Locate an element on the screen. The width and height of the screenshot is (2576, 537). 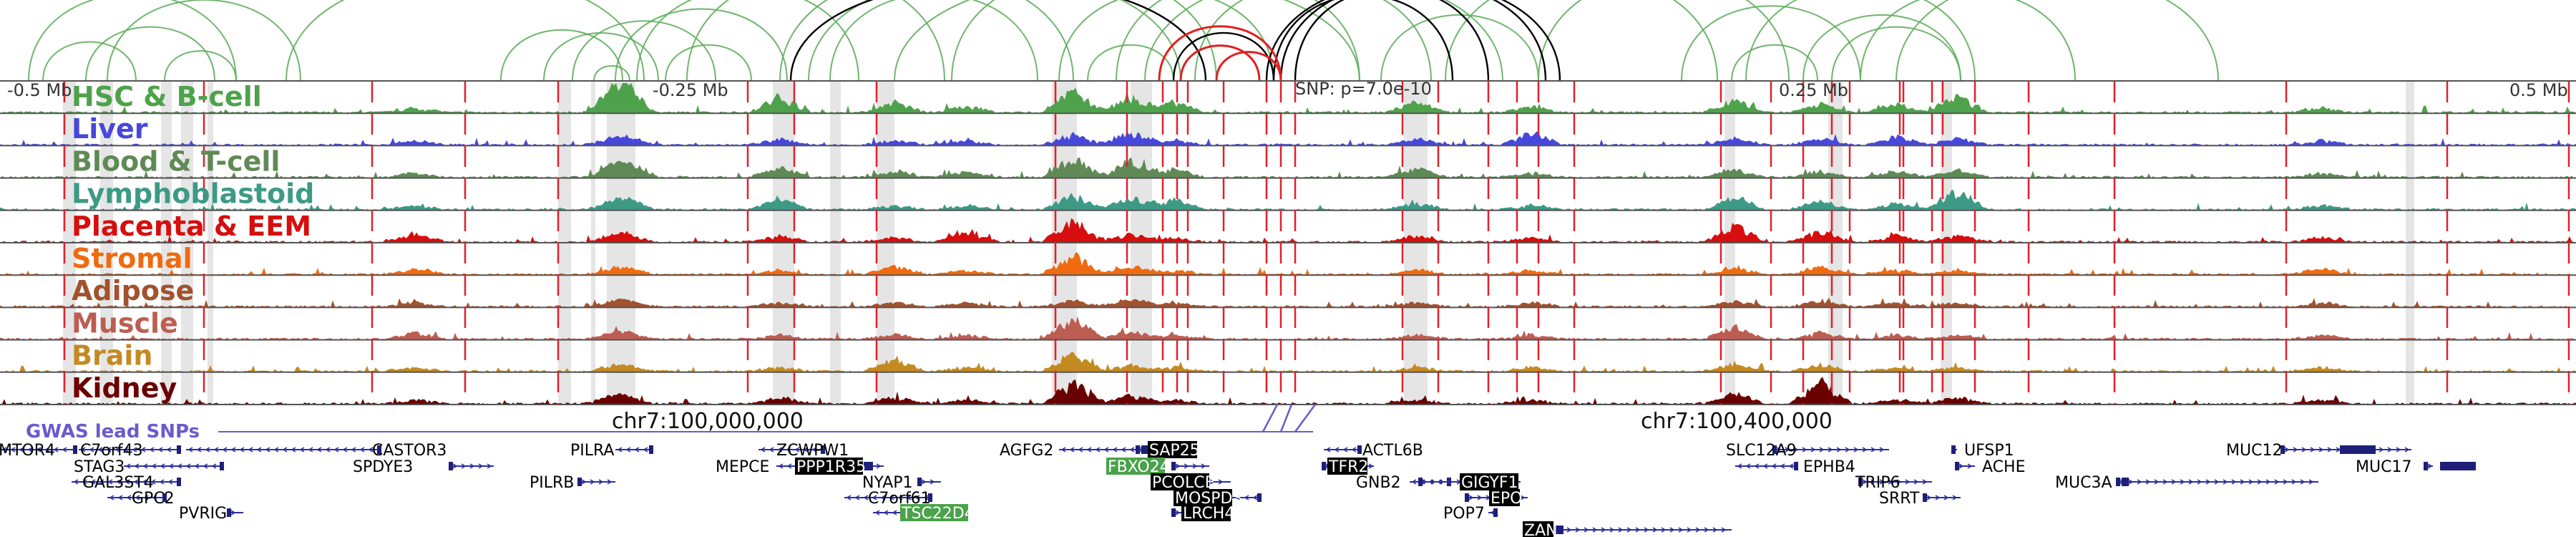
gene-label: PILRA is located at coordinates (592, 451).